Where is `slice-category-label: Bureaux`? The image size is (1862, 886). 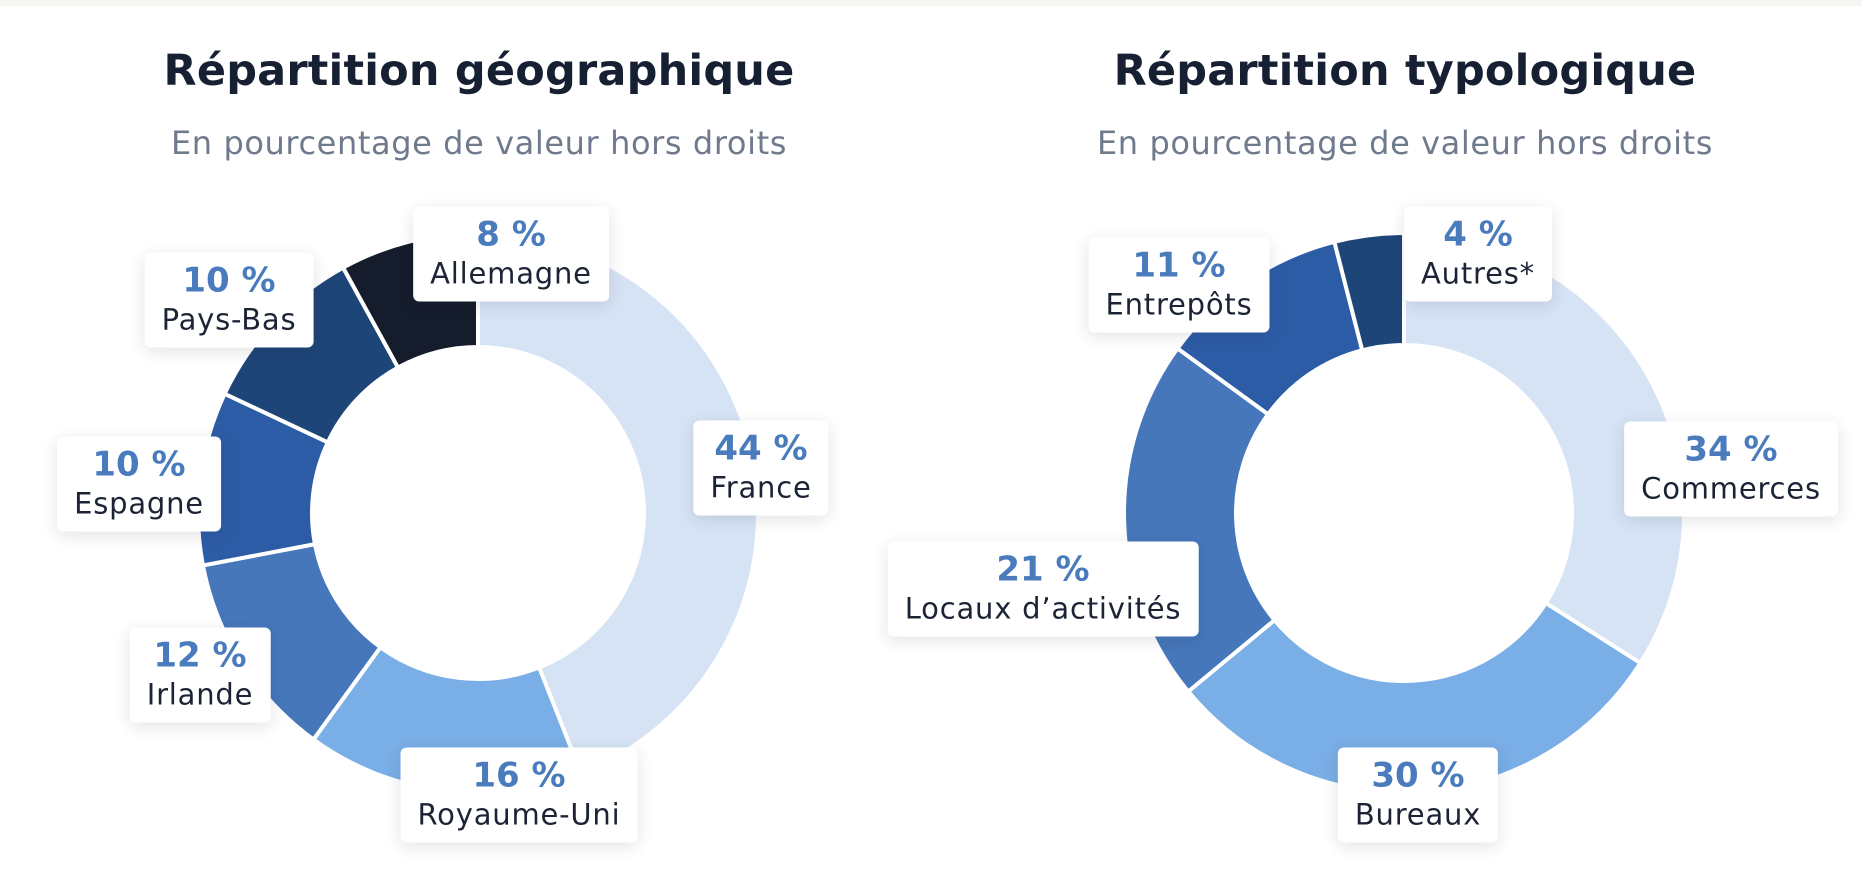
slice-category-label: Bureaux is located at coordinates (1418, 814).